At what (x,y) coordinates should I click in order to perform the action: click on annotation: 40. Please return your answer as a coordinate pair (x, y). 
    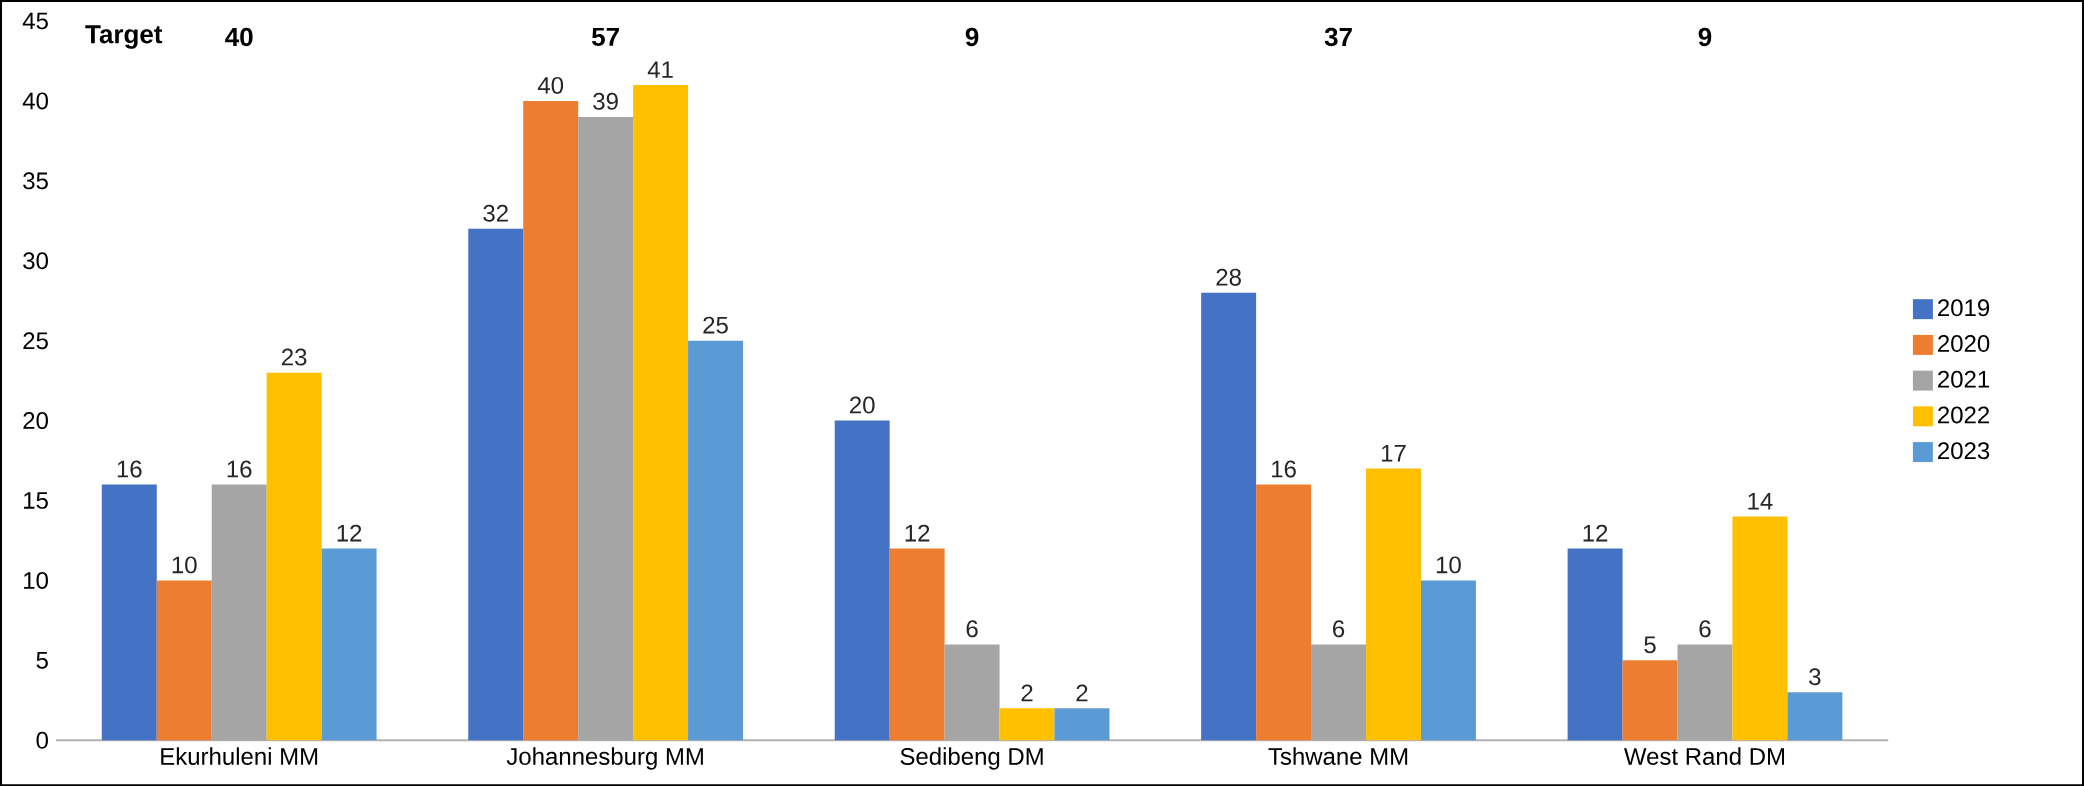
    Looking at the image, I should click on (239, 37).